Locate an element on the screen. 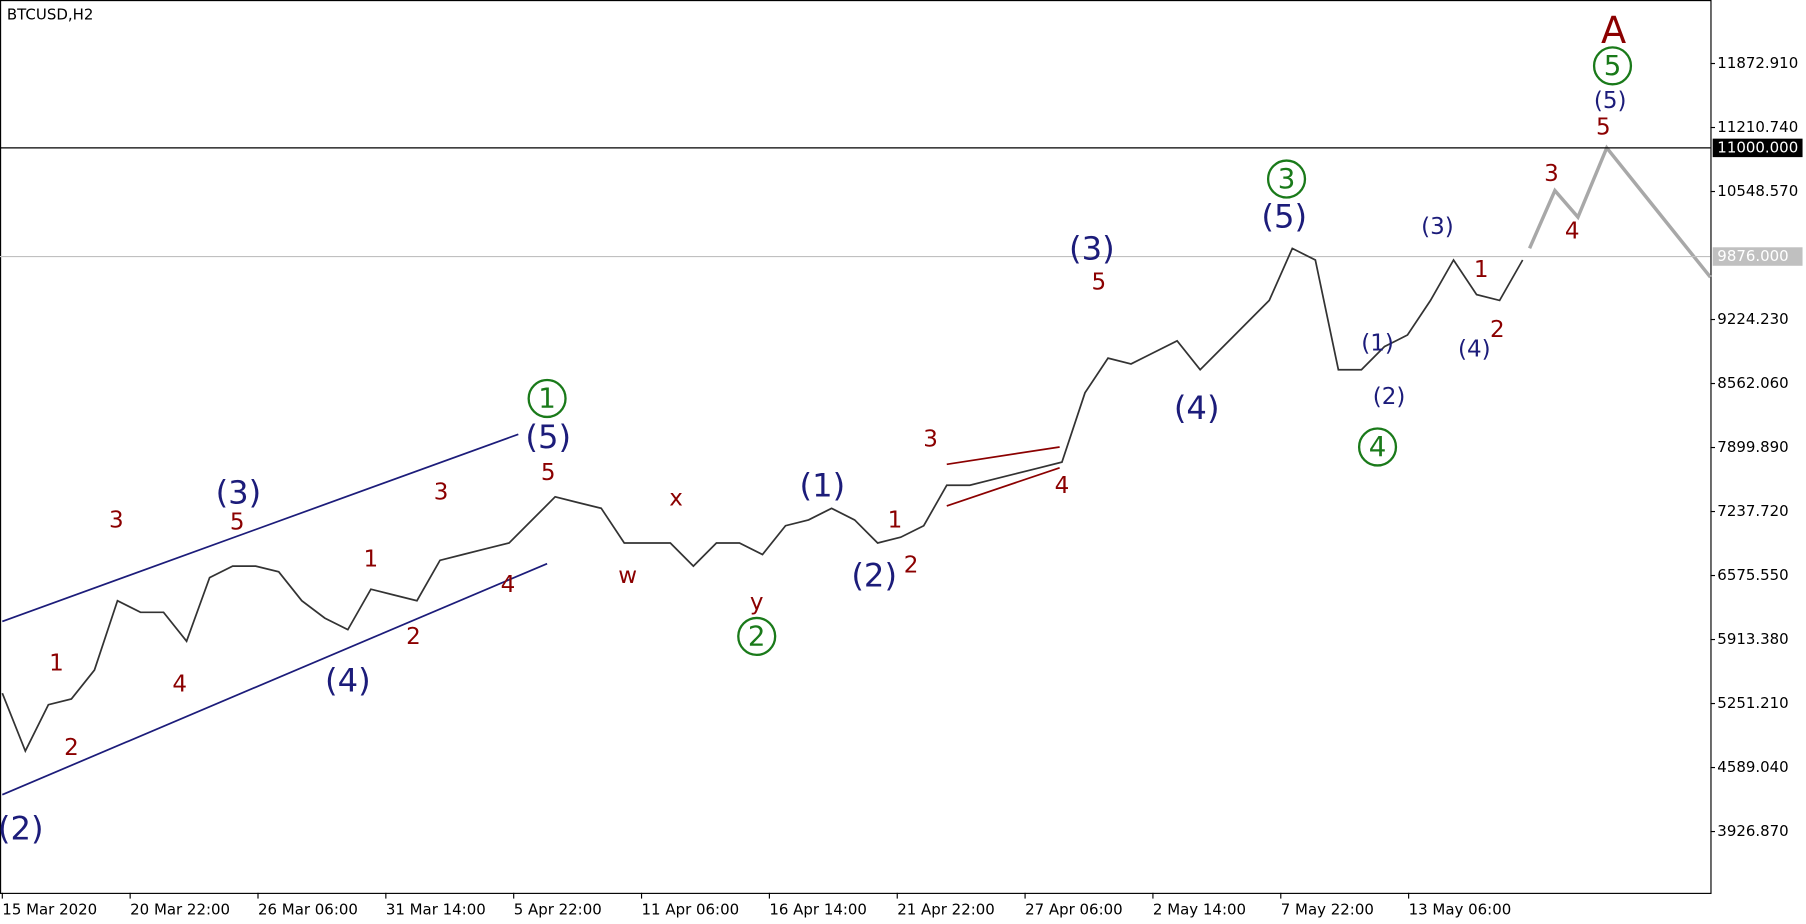  x-tick-label: 31 Mar 14:00 is located at coordinates (436, 910).